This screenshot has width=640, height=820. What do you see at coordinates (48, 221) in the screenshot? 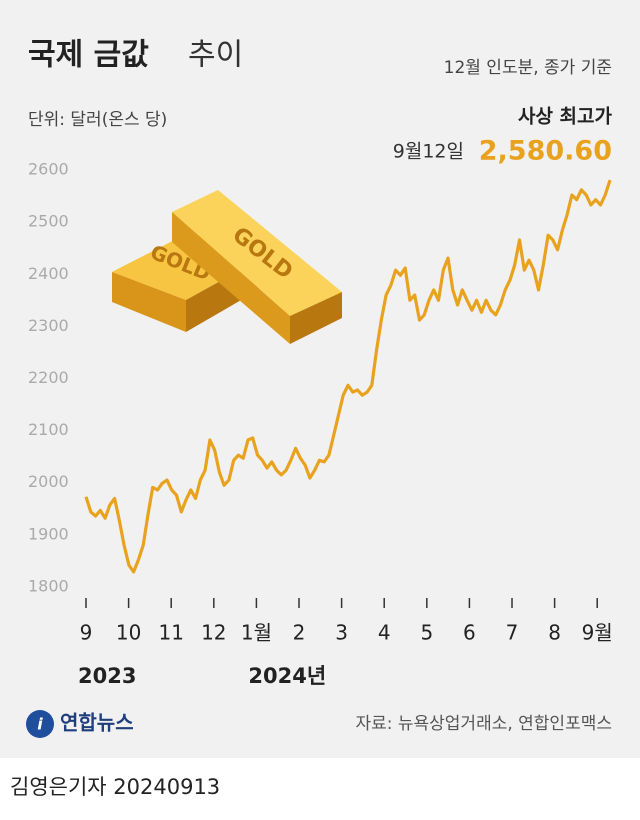
I see `y-tick-label: 2500` at bounding box center [48, 221].